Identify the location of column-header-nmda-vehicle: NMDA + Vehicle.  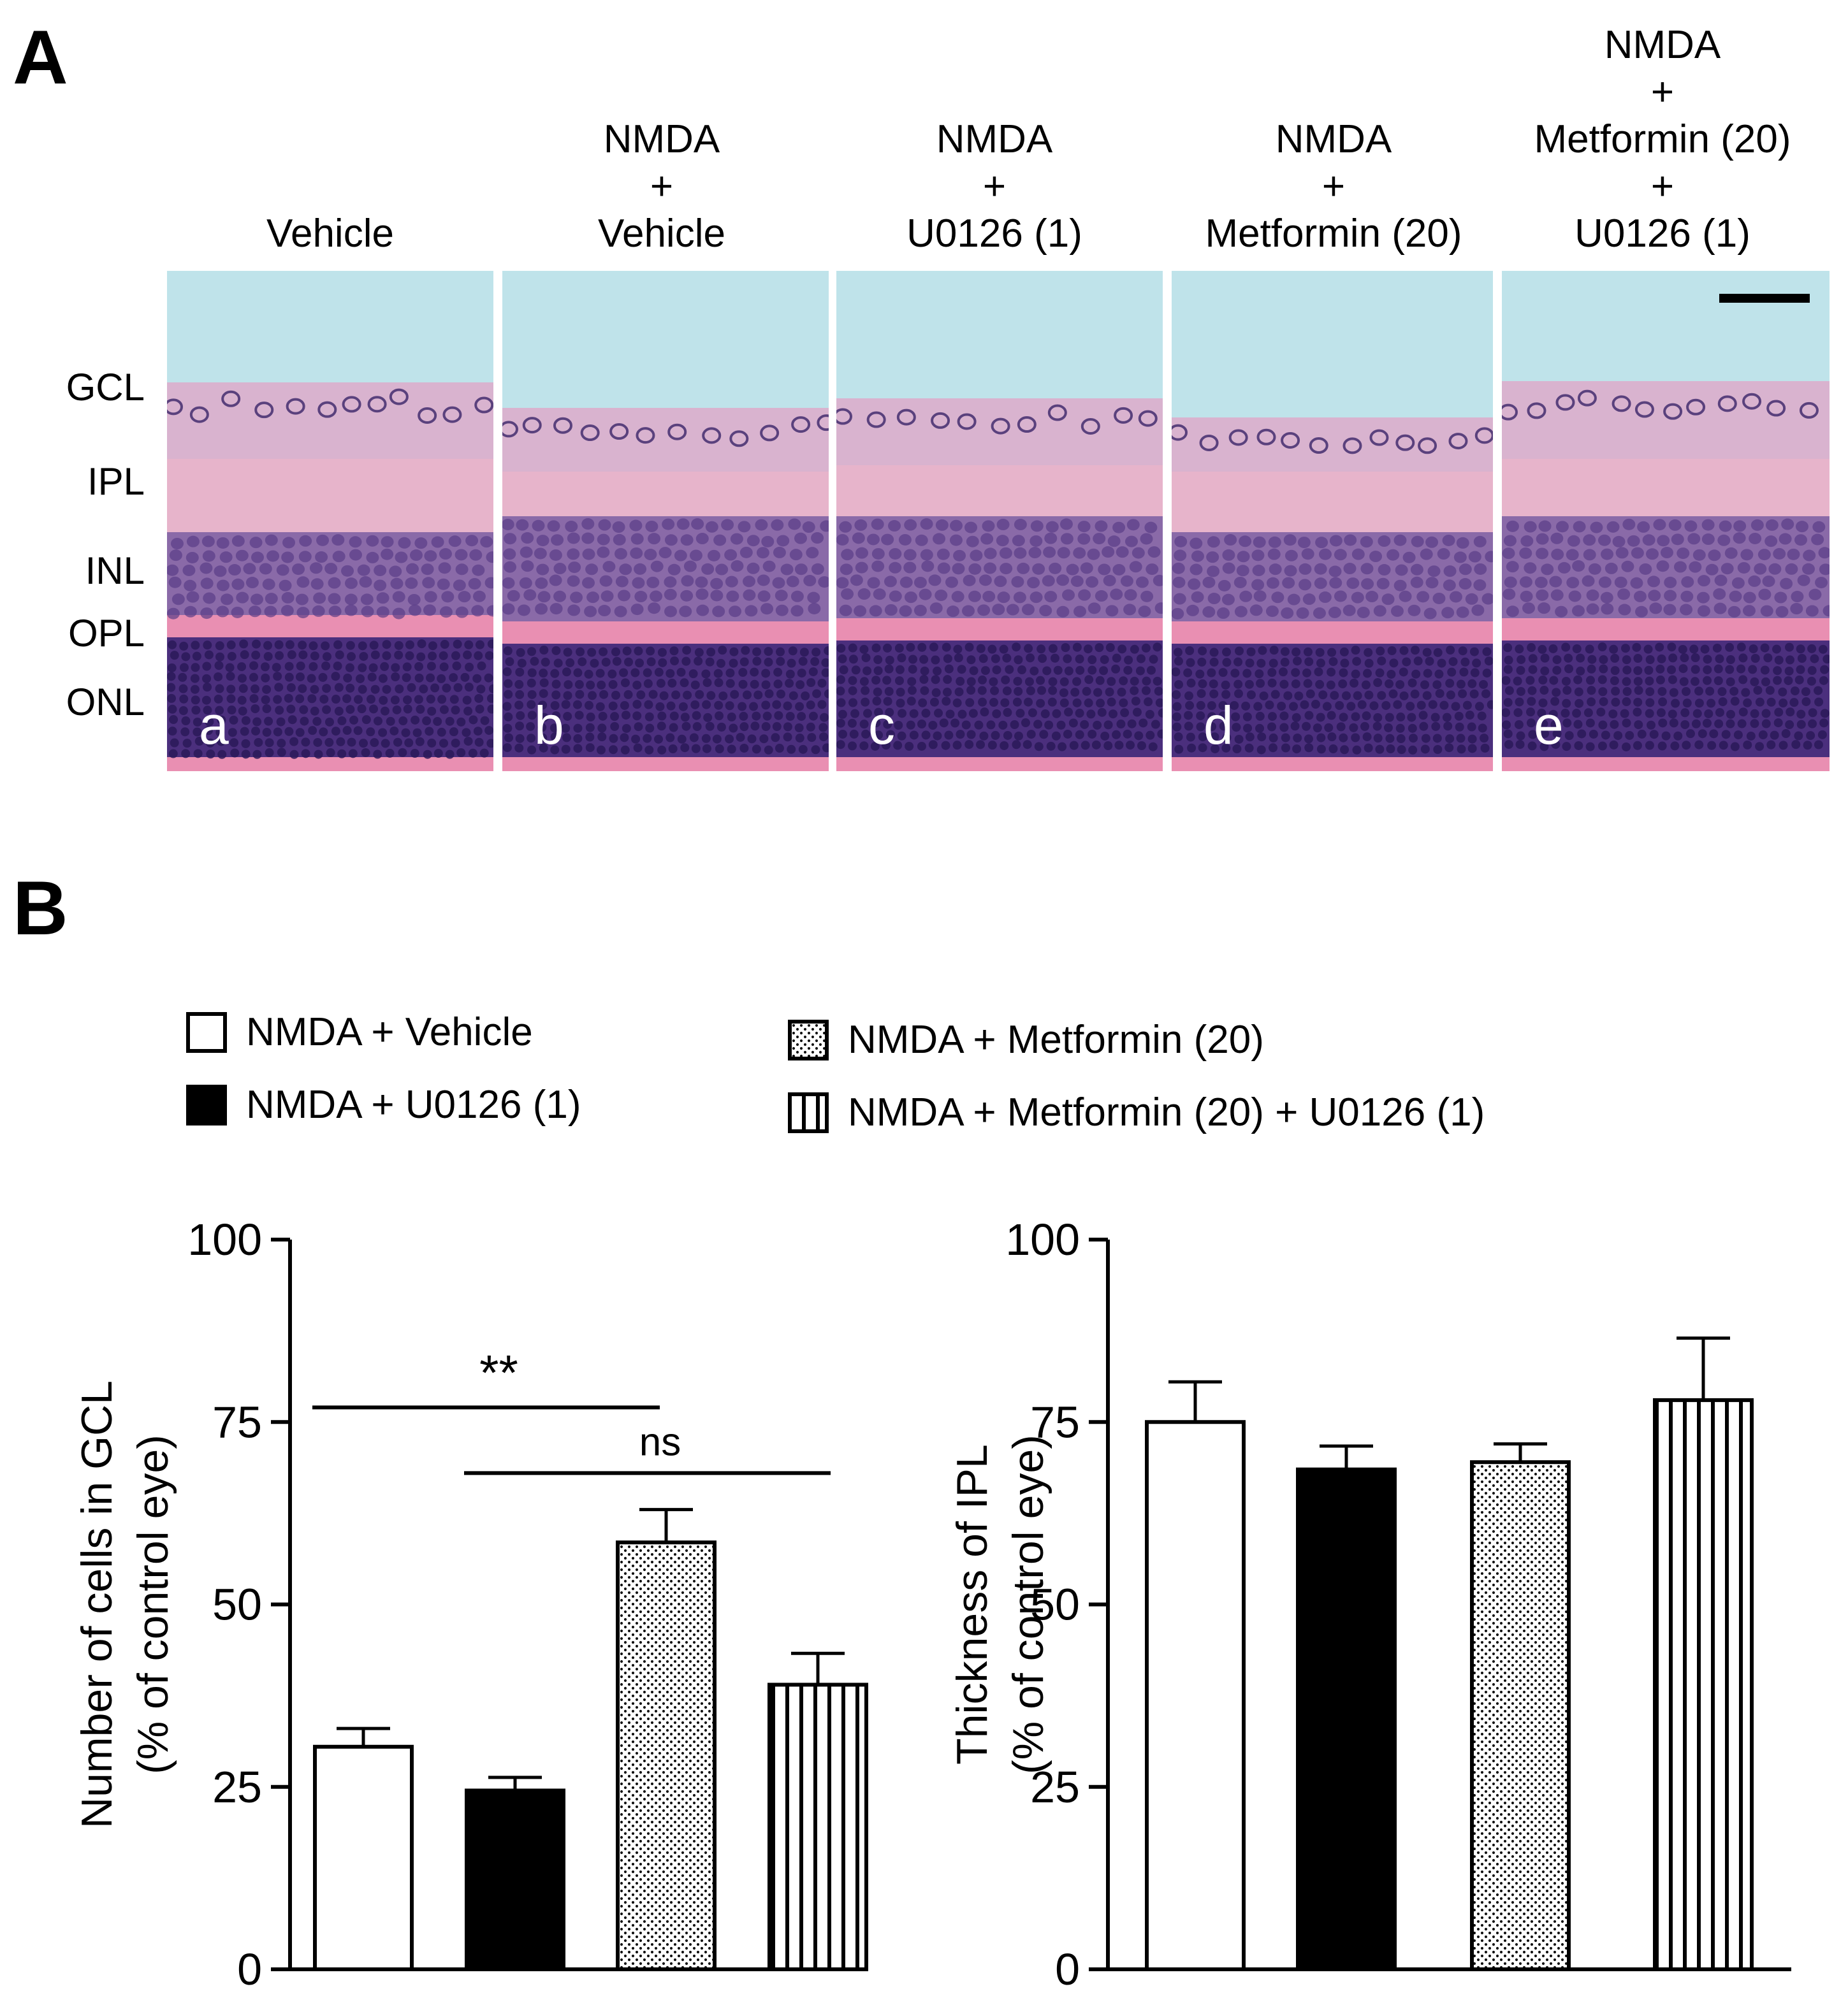
(661, 186).